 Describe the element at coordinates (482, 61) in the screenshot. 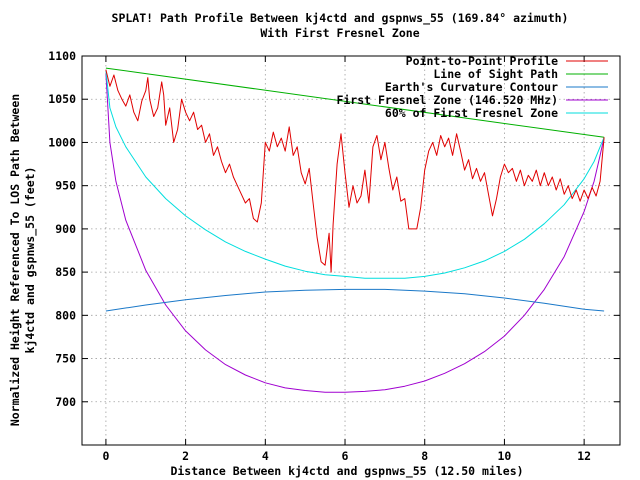

I see `legend-label-0: Point-to-Point Profile` at that location.